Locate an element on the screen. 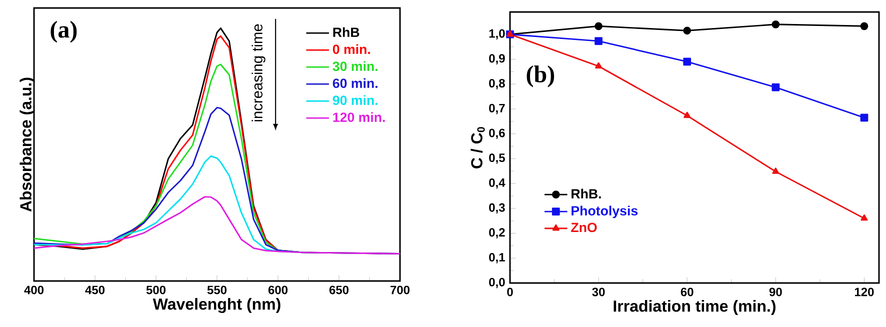  y-tick-label: 0,7 is located at coordinates (497, 109).